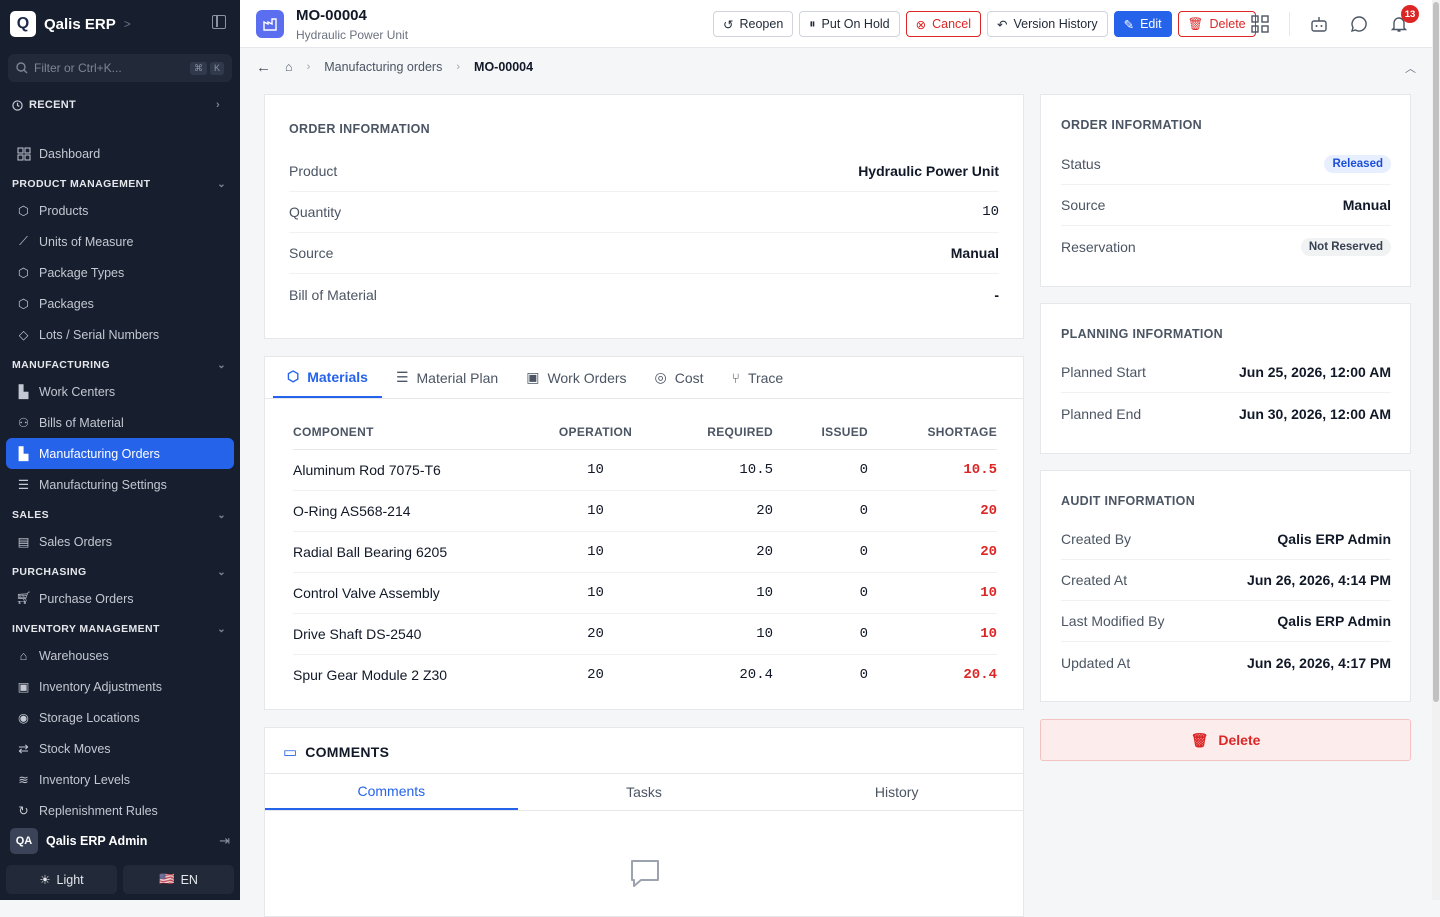 The height and width of the screenshot is (917, 1440). Describe the element at coordinates (120, 841) in the screenshot. I see `user-profile: QA Qalis ERP Admin ⇥` at that location.